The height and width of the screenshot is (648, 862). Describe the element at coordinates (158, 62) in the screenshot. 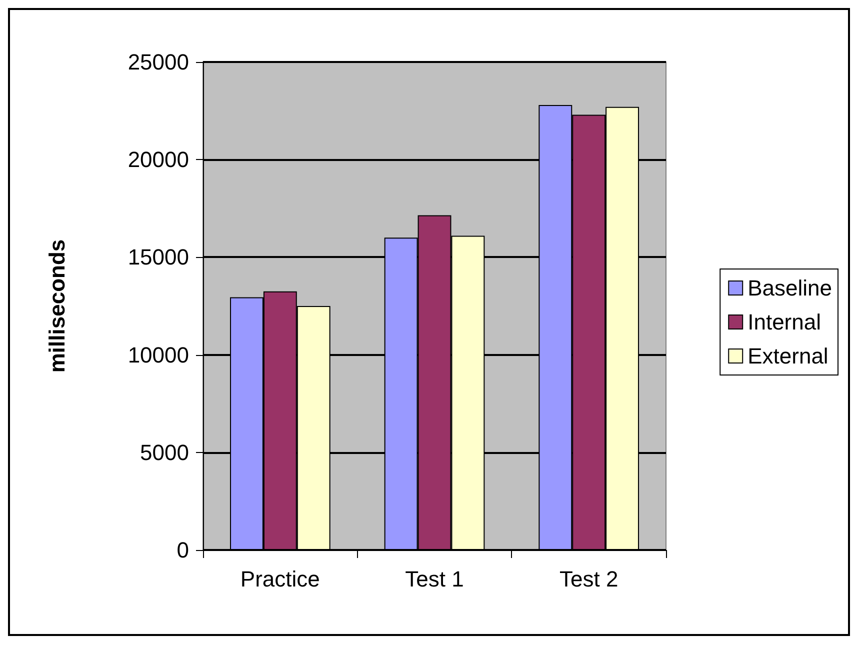

I see `y-tick-label: 25000` at that location.